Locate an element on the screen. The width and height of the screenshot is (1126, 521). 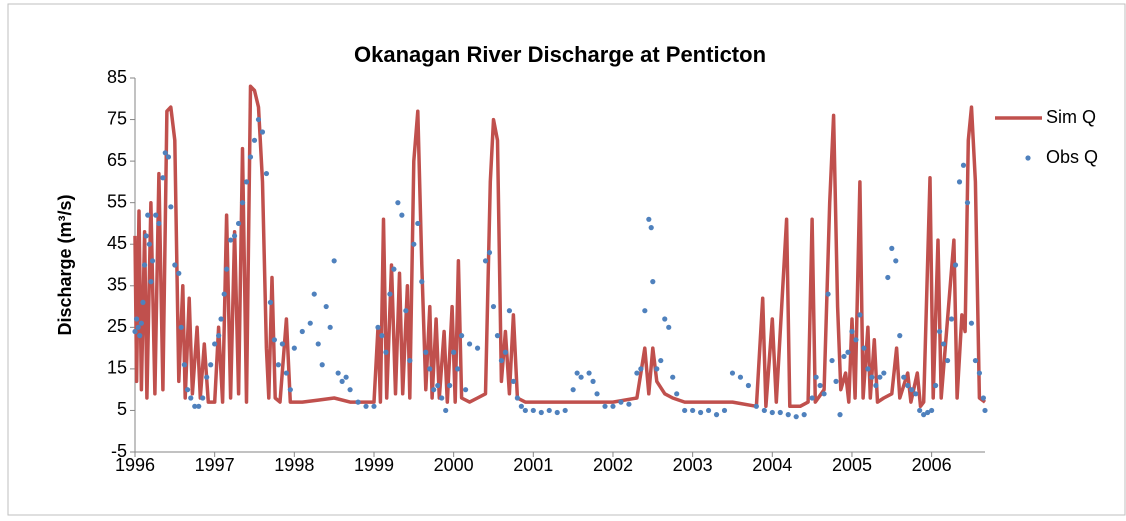
x-tick-label: 2006 is located at coordinates (932, 465).